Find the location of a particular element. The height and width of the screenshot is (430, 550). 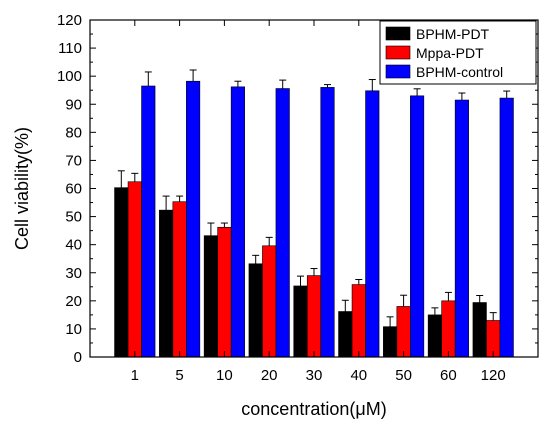

x-tick-label: 40 is located at coordinates (358, 375).